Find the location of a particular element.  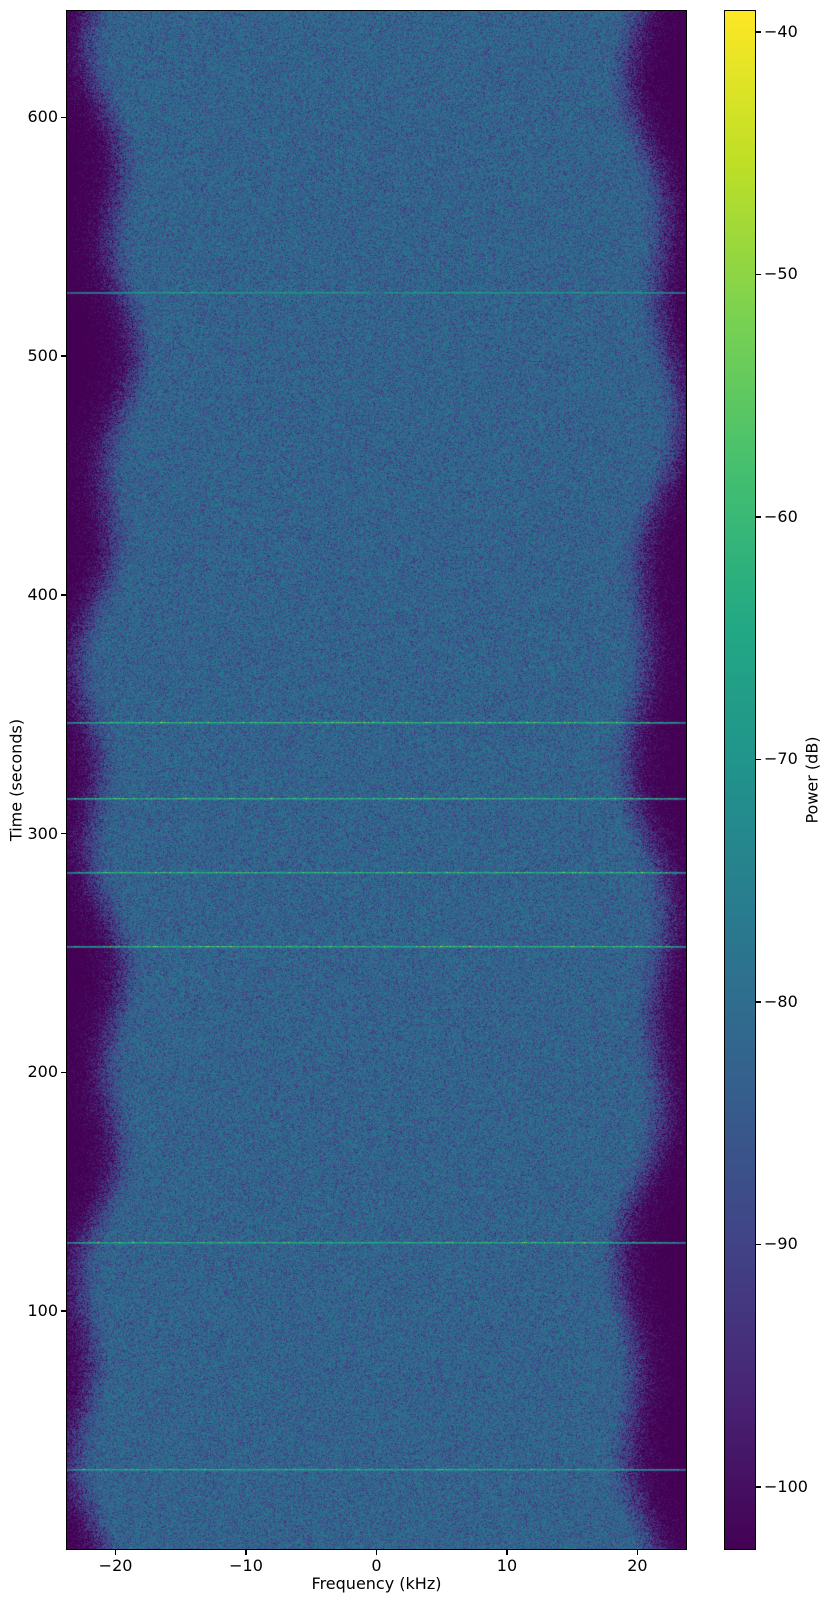

x-axis-label: Frequency (kHz) is located at coordinates (376, 1583).